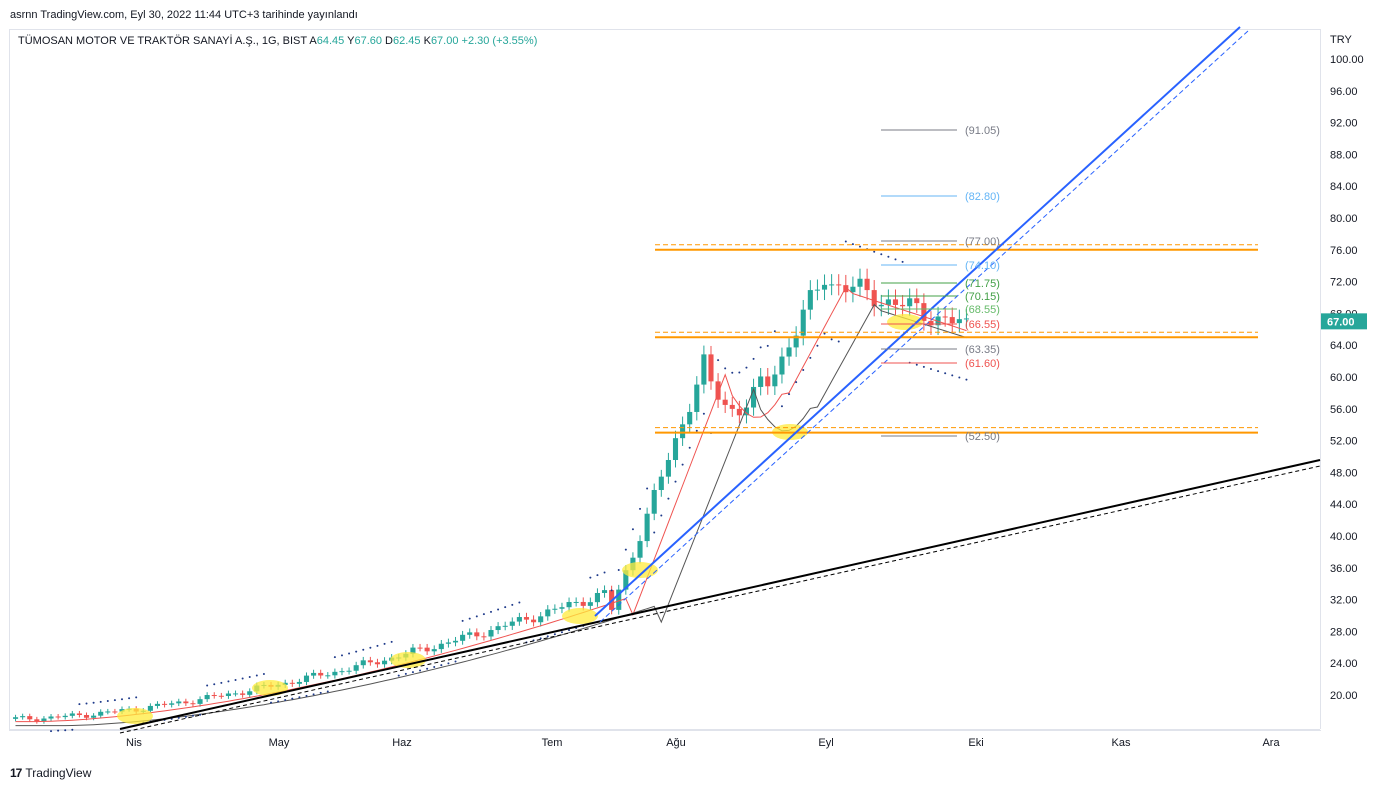  What do you see at coordinates (676, 743) in the screenshot?
I see `time-axis-label: Ağu` at bounding box center [676, 743].